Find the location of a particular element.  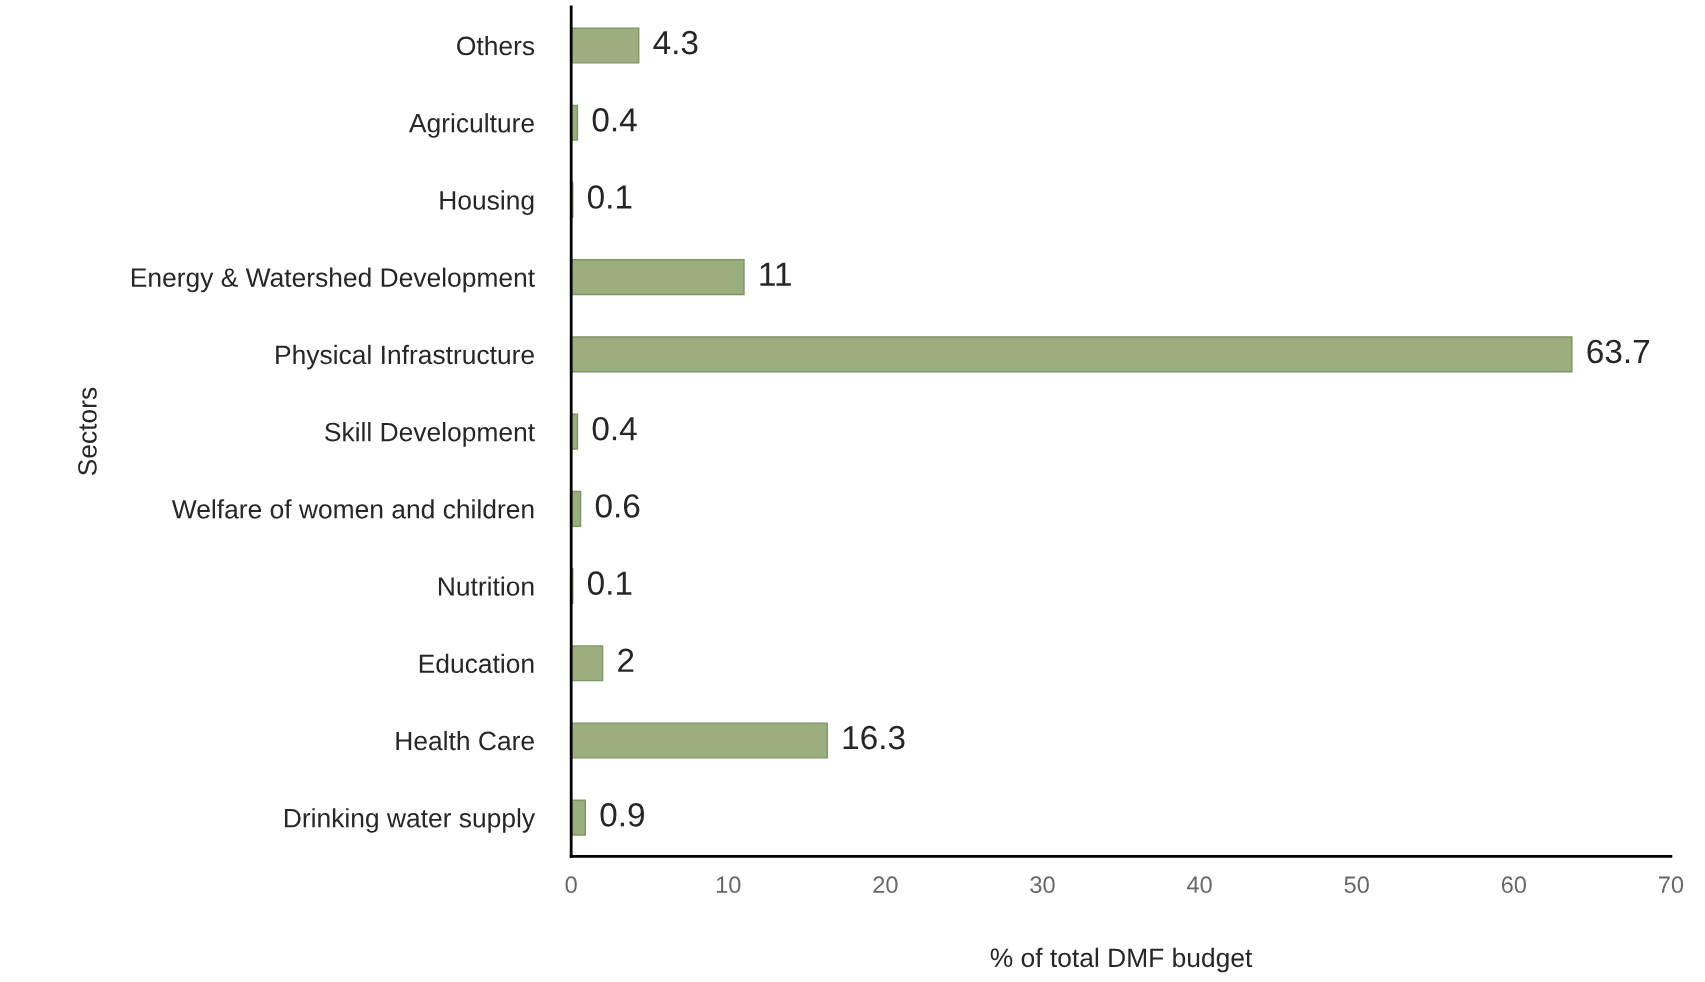

y-tick-label: Agriculture is located at coordinates (471, 125).